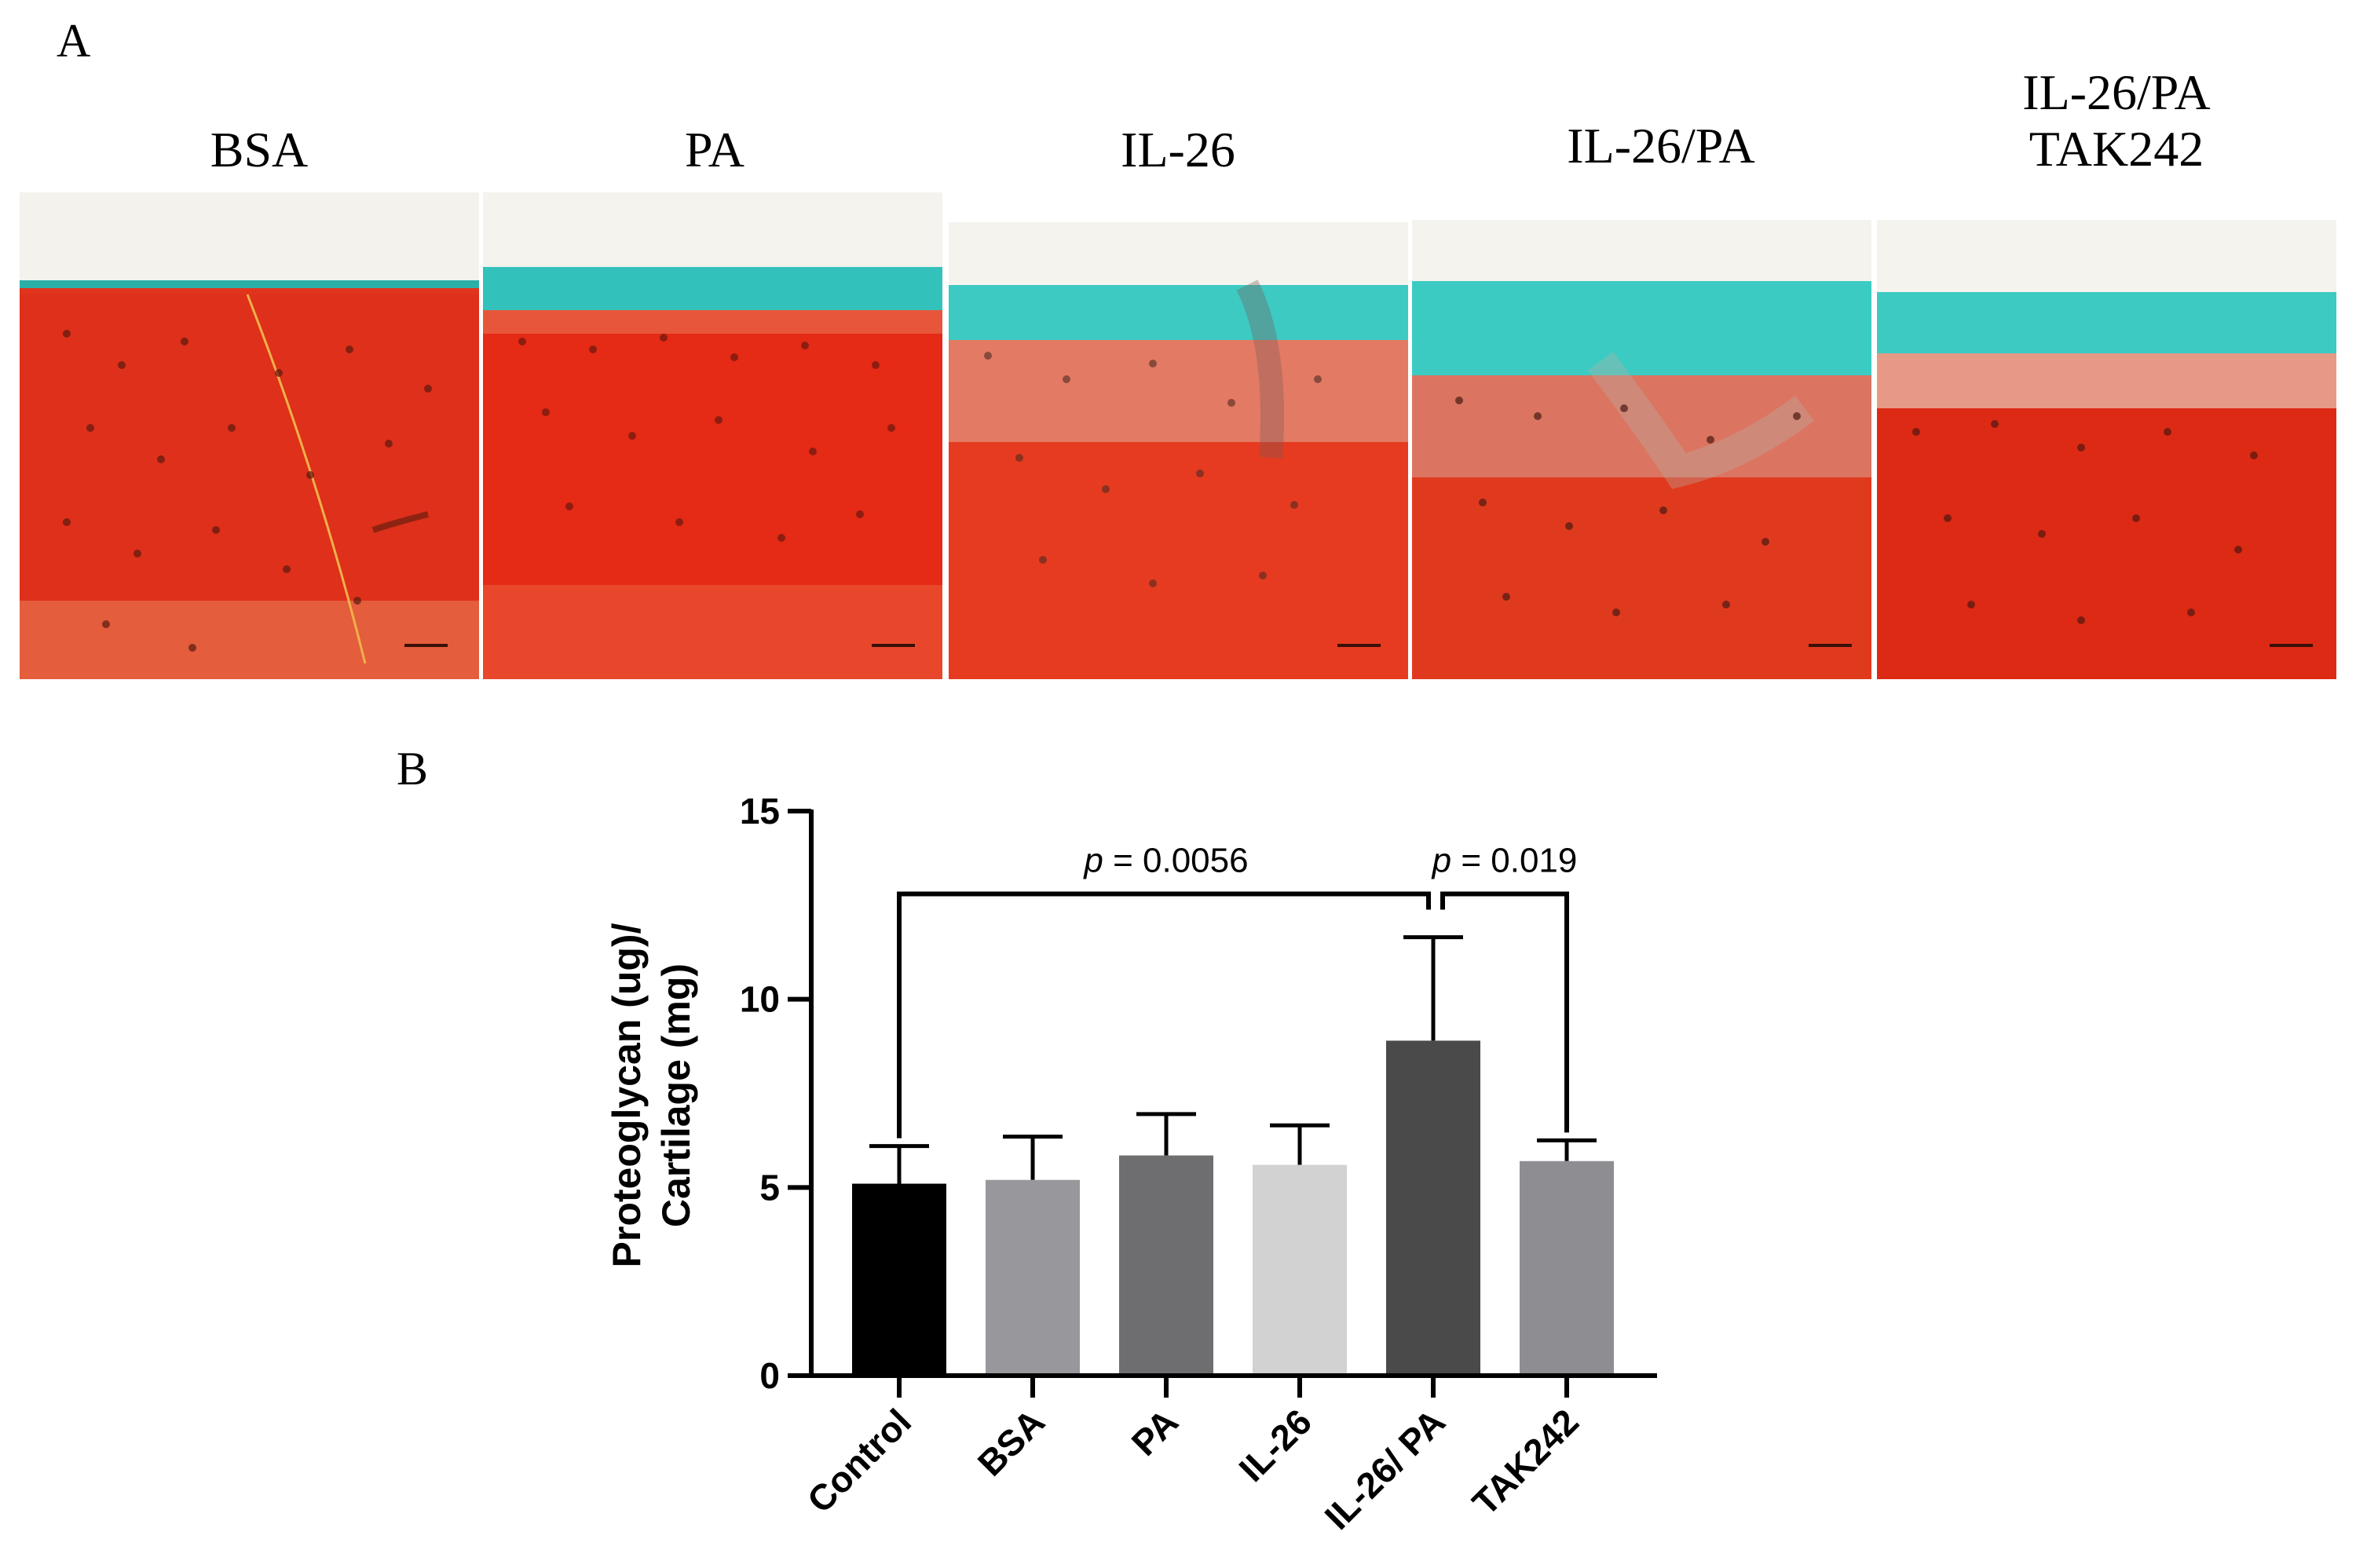 The image size is (2356, 1568). Describe the element at coordinates (769, 1187) in the screenshot. I see `y-tick-label: 5` at that location.